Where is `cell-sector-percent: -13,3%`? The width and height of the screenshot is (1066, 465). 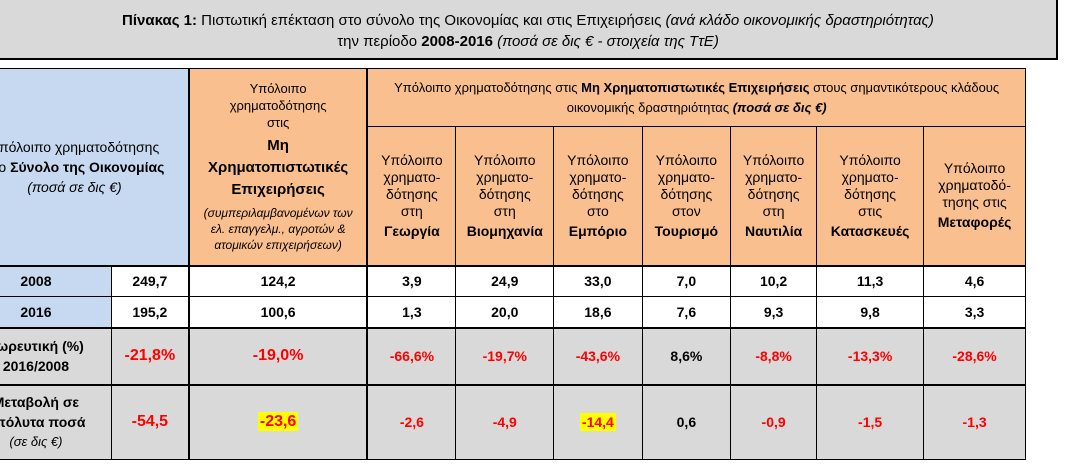 cell-sector-percent: -13,3% is located at coordinates (870, 355).